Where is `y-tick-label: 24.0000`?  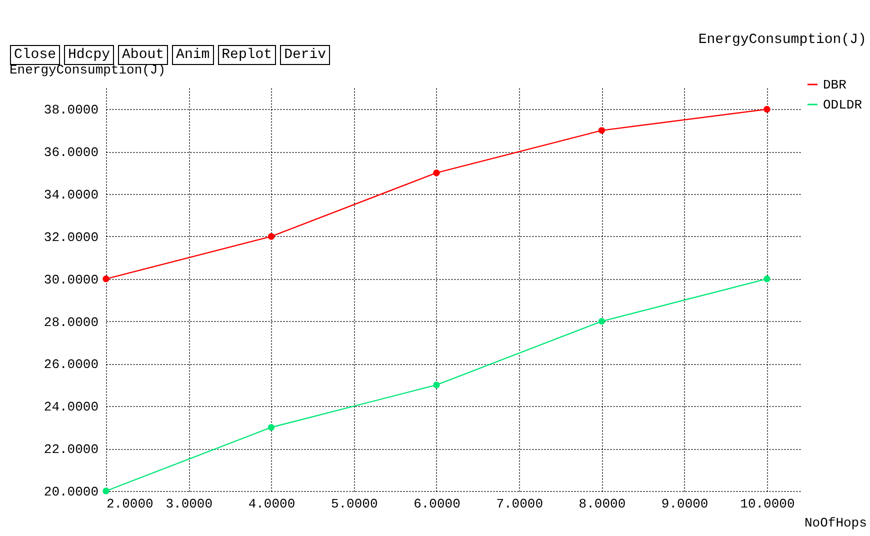 y-tick-label: 24.0000 is located at coordinates (71, 407).